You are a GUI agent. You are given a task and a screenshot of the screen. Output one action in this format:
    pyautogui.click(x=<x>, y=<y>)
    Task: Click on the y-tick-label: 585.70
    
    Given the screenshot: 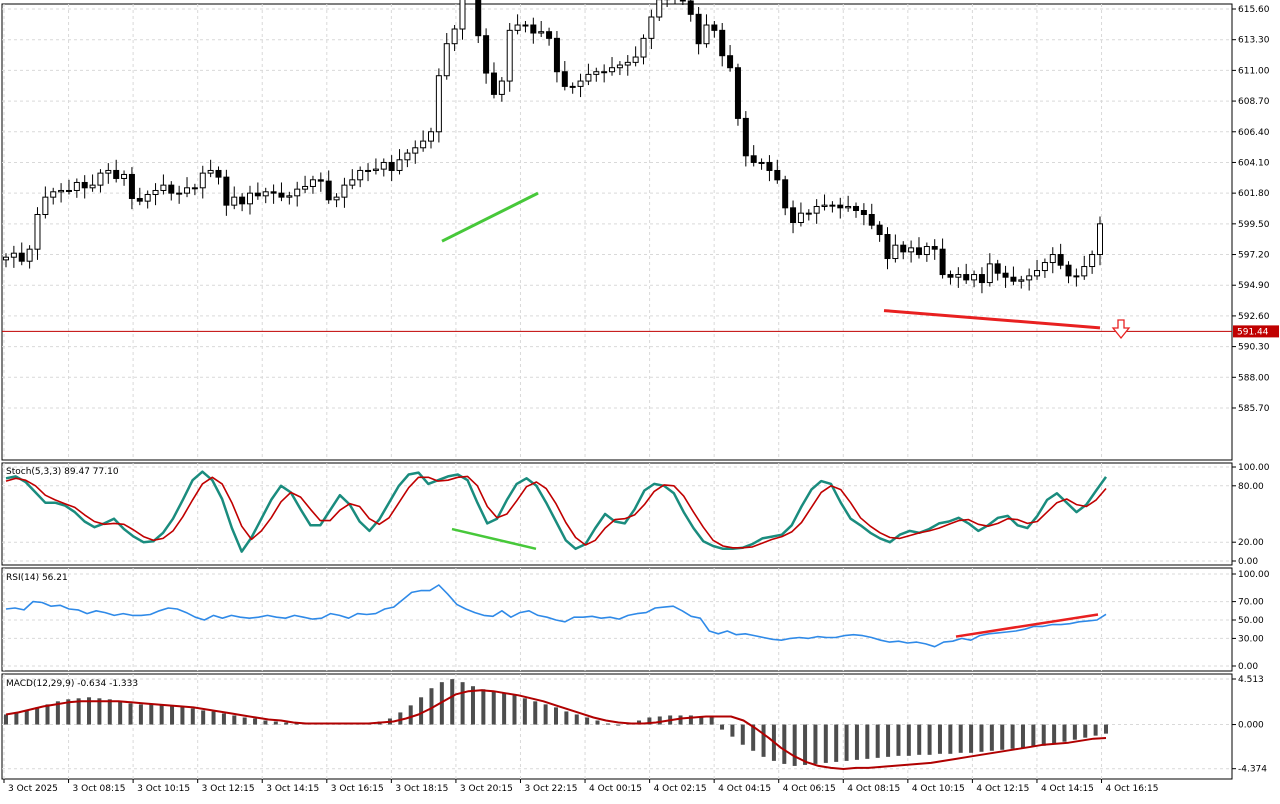 What is the action you would take?
    pyautogui.click(x=1254, y=409)
    